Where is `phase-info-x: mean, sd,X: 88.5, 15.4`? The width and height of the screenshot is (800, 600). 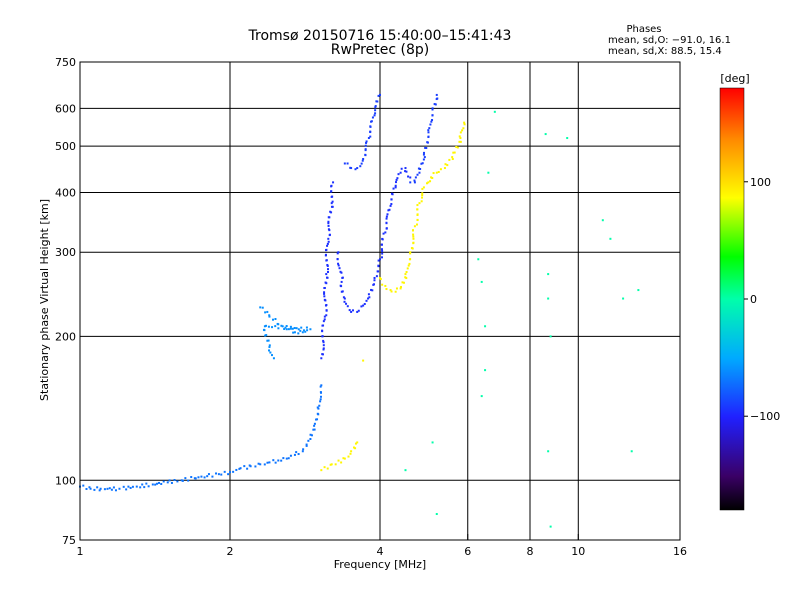
phase-info-x: mean, sd,X: 88.5, 15.4 is located at coordinates (665, 51).